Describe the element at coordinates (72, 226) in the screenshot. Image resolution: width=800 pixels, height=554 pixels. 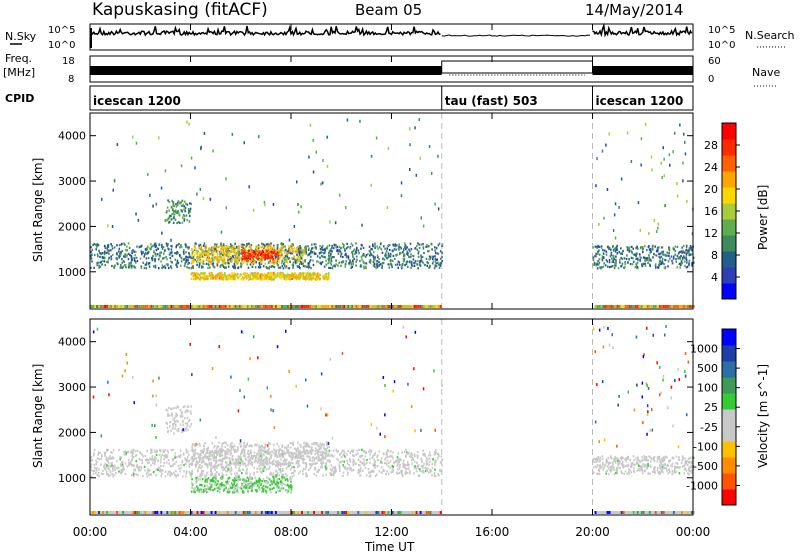
I see `y-tick-label: 2000` at that location.